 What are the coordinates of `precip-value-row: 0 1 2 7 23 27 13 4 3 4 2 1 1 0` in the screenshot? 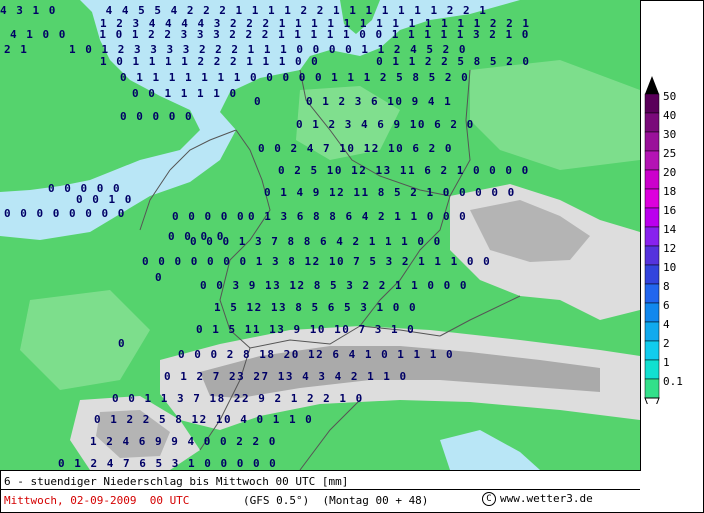 It's located at (286, 376).